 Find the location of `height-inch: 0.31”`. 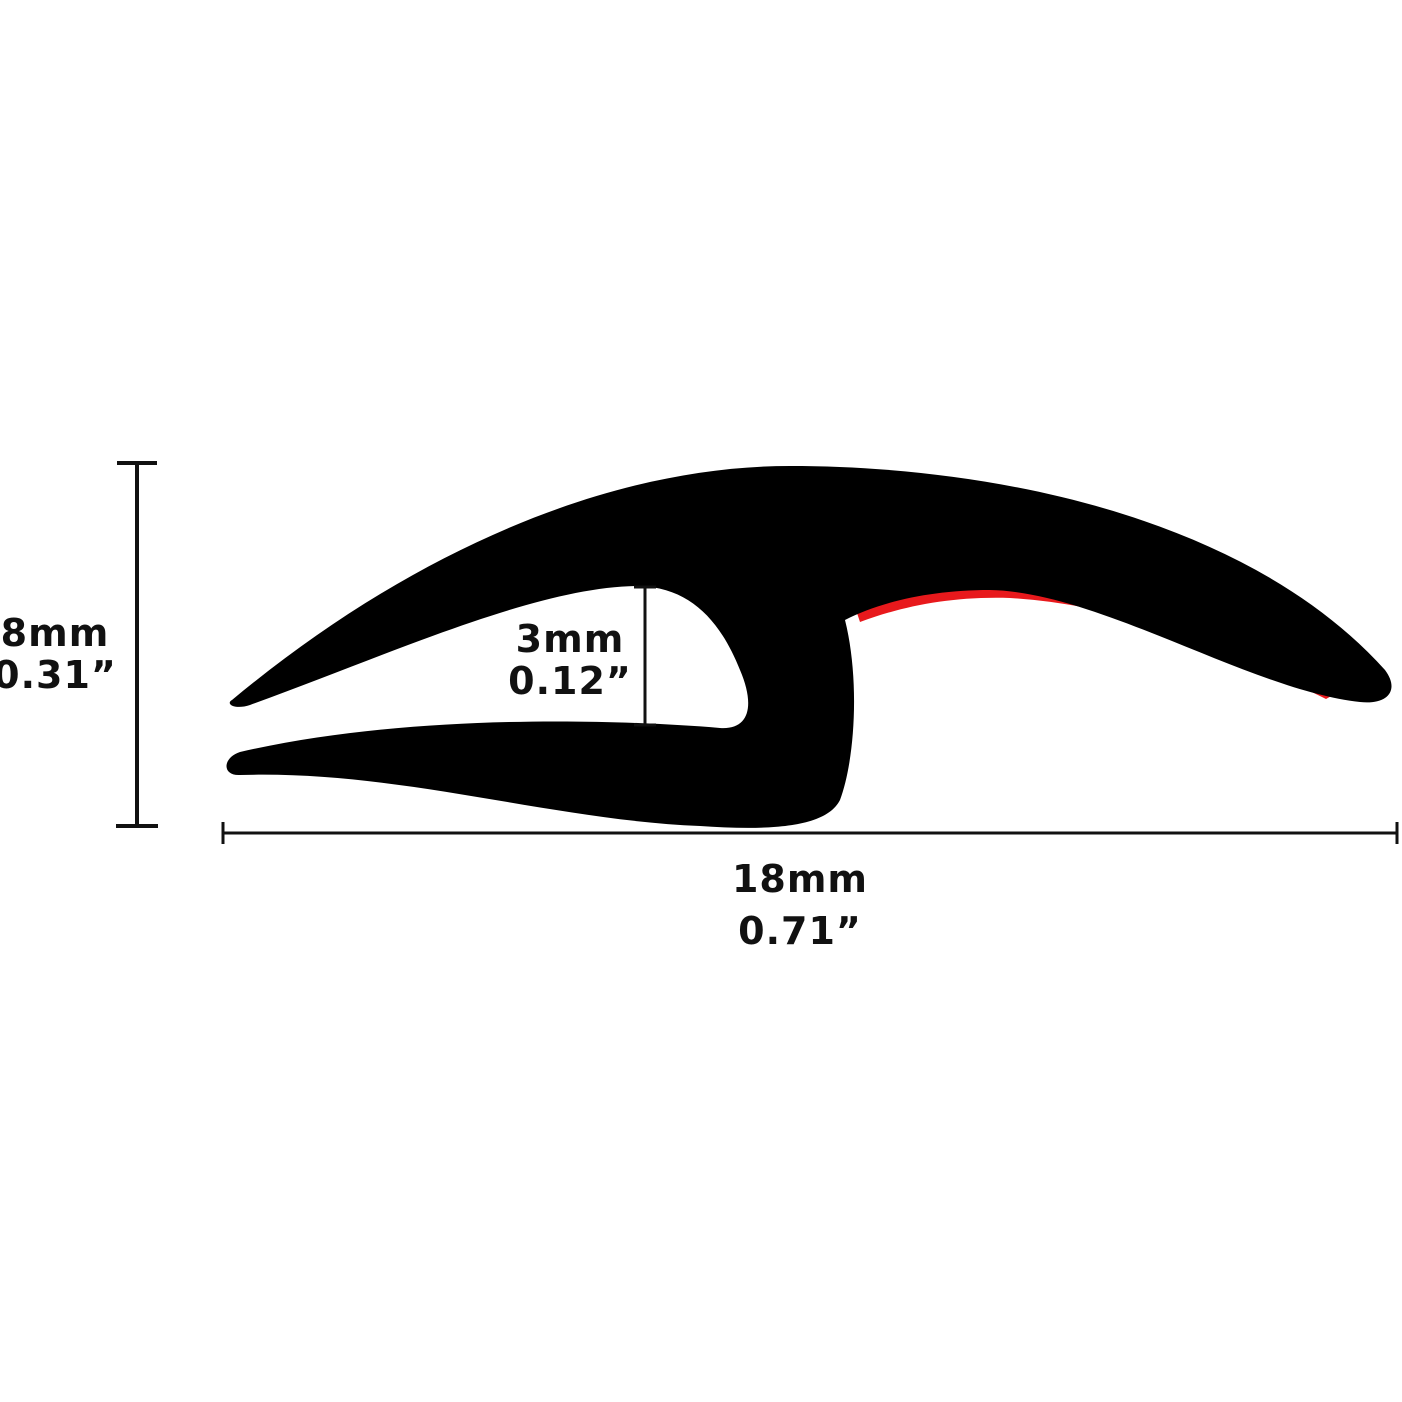

height-inch: 0.31” is located at coordinates (58, 675).